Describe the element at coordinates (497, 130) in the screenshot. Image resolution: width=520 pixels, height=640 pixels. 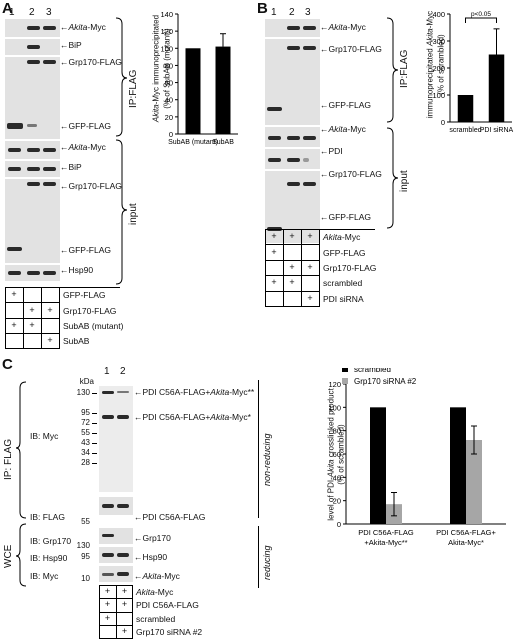
I see `chart-b-xtick-1: PDI siRNA` at that location.